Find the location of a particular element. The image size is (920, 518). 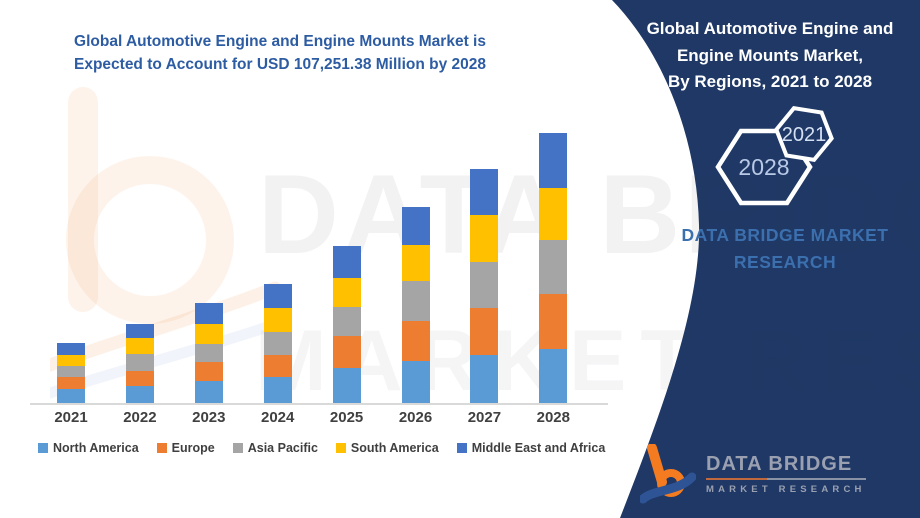

hexagon-2028 is located at coordinates (764, 167).